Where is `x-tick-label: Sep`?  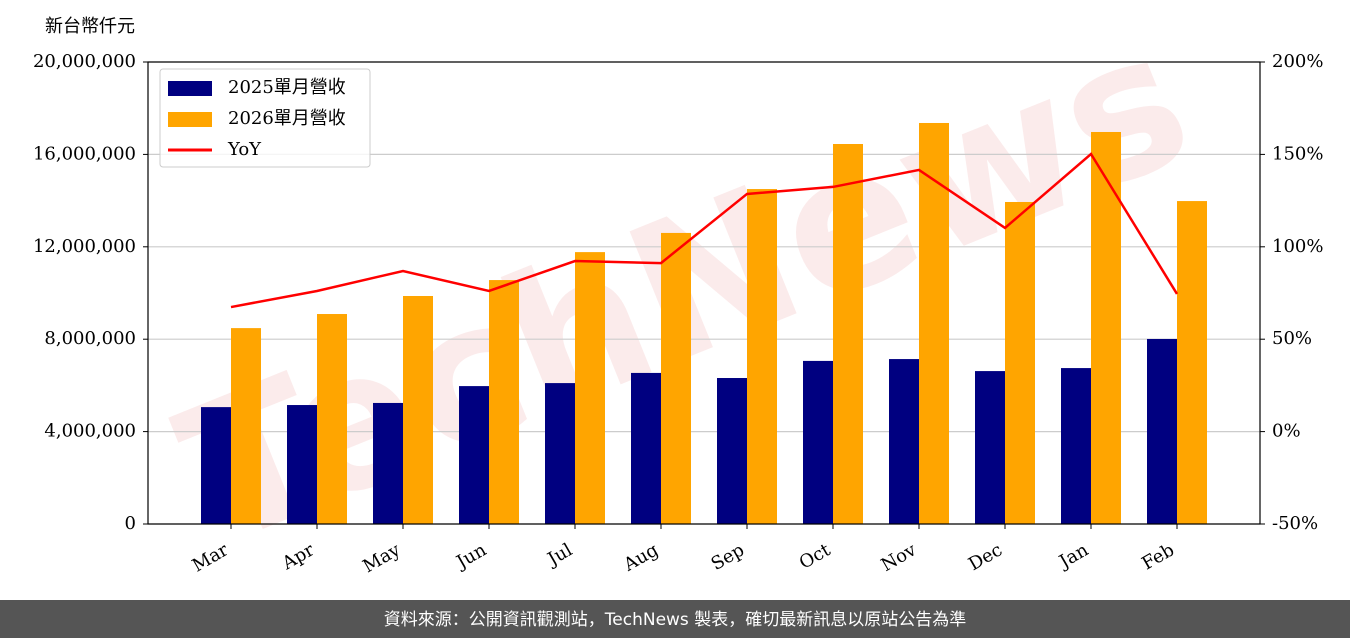 x-tick-label: Sep is located at coordinates (728, 556).